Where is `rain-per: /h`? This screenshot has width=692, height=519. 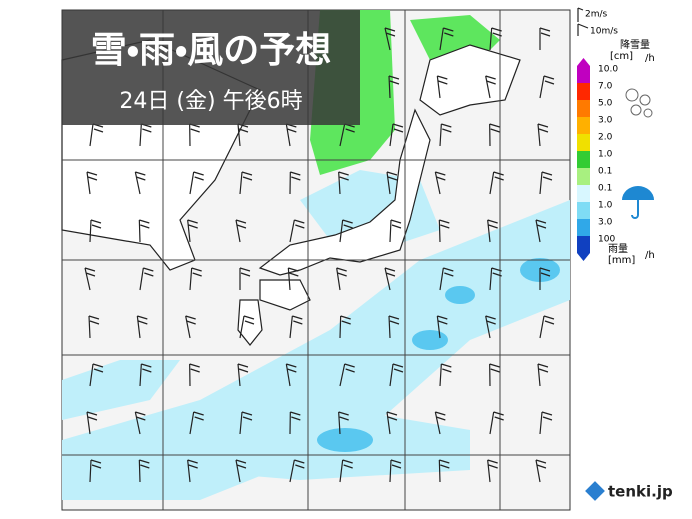 rain-per: /h is located at coordinates (650, 255).